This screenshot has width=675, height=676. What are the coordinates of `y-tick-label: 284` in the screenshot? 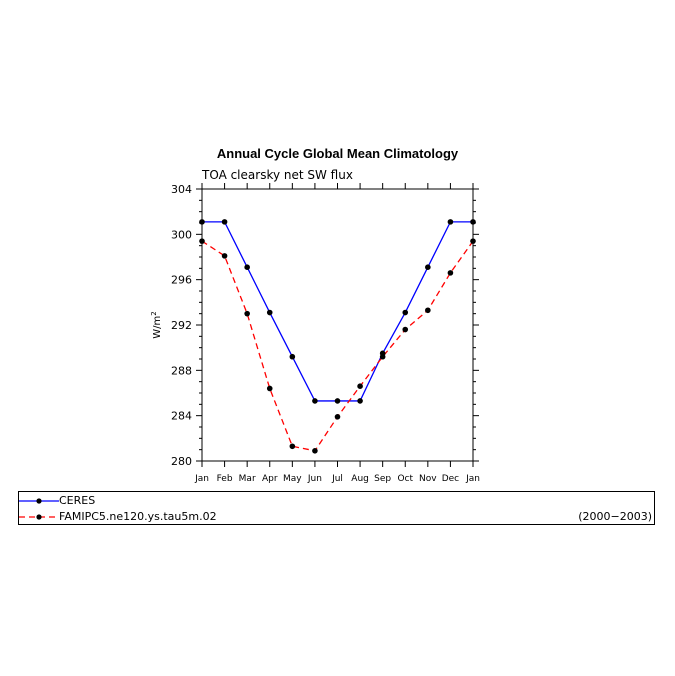 It's located at (181, 416).